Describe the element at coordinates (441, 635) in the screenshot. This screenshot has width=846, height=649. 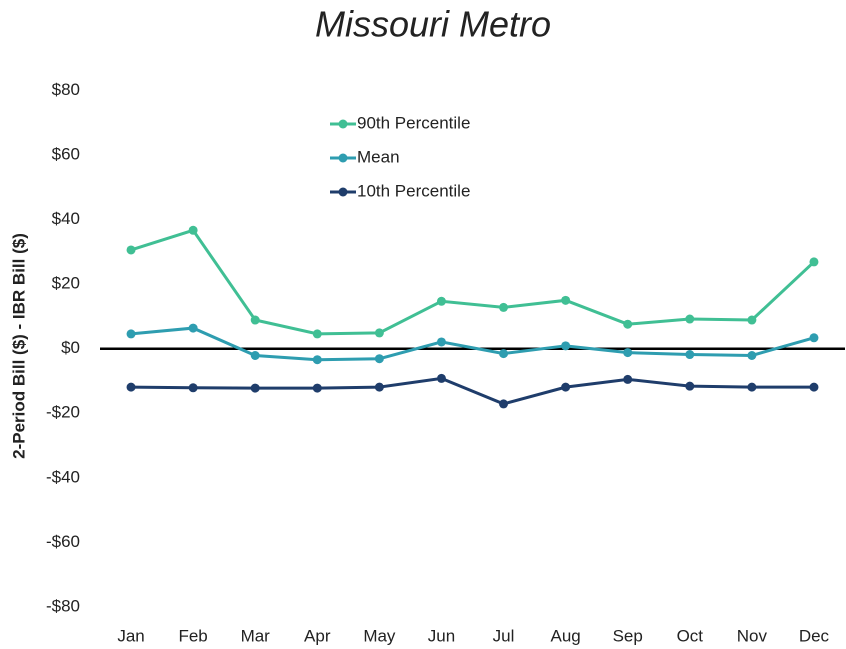
I see `x-tick-label: Jun` at that location.